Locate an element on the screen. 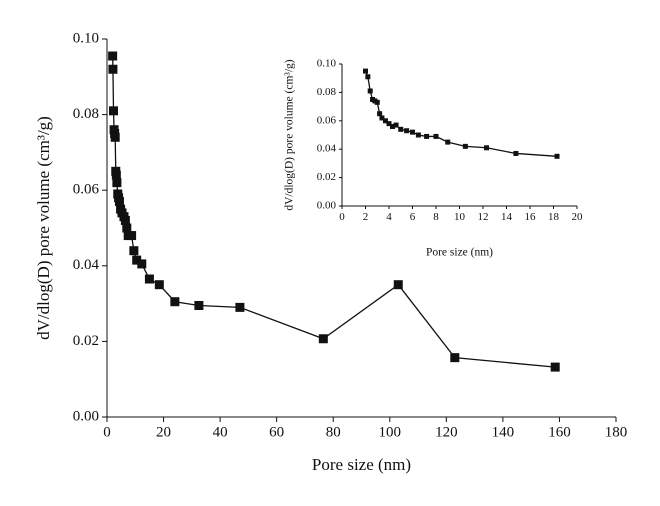  x-tick-label: 10 is located at coordinates (460, 217).